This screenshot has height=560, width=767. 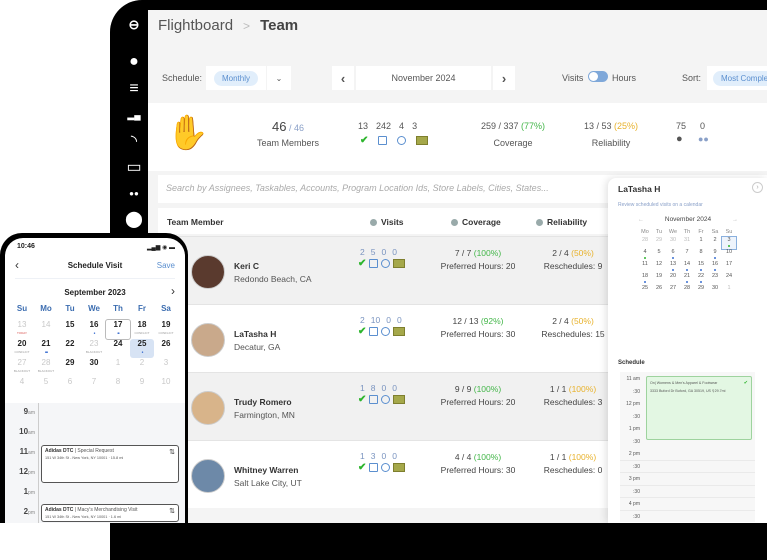 What do you see at coordinates (673, 288) in the screenshot?
I see `calendar-day: 27` at bounding box center [673, 288].